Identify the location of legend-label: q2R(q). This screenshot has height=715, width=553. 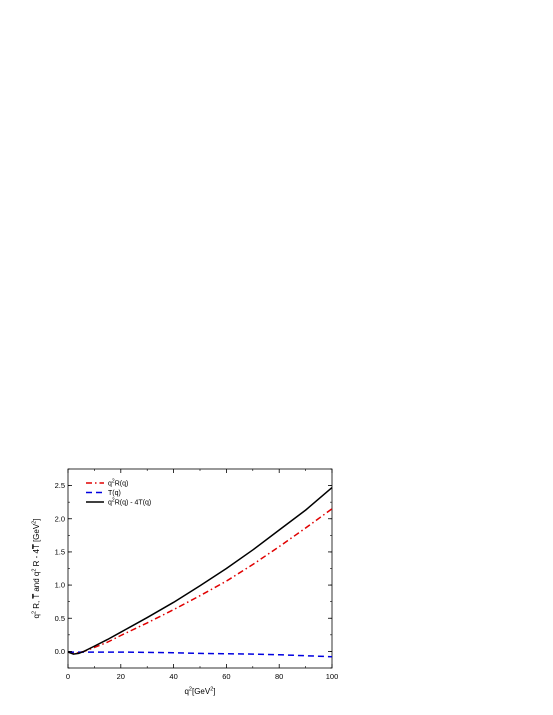
(118, 483).